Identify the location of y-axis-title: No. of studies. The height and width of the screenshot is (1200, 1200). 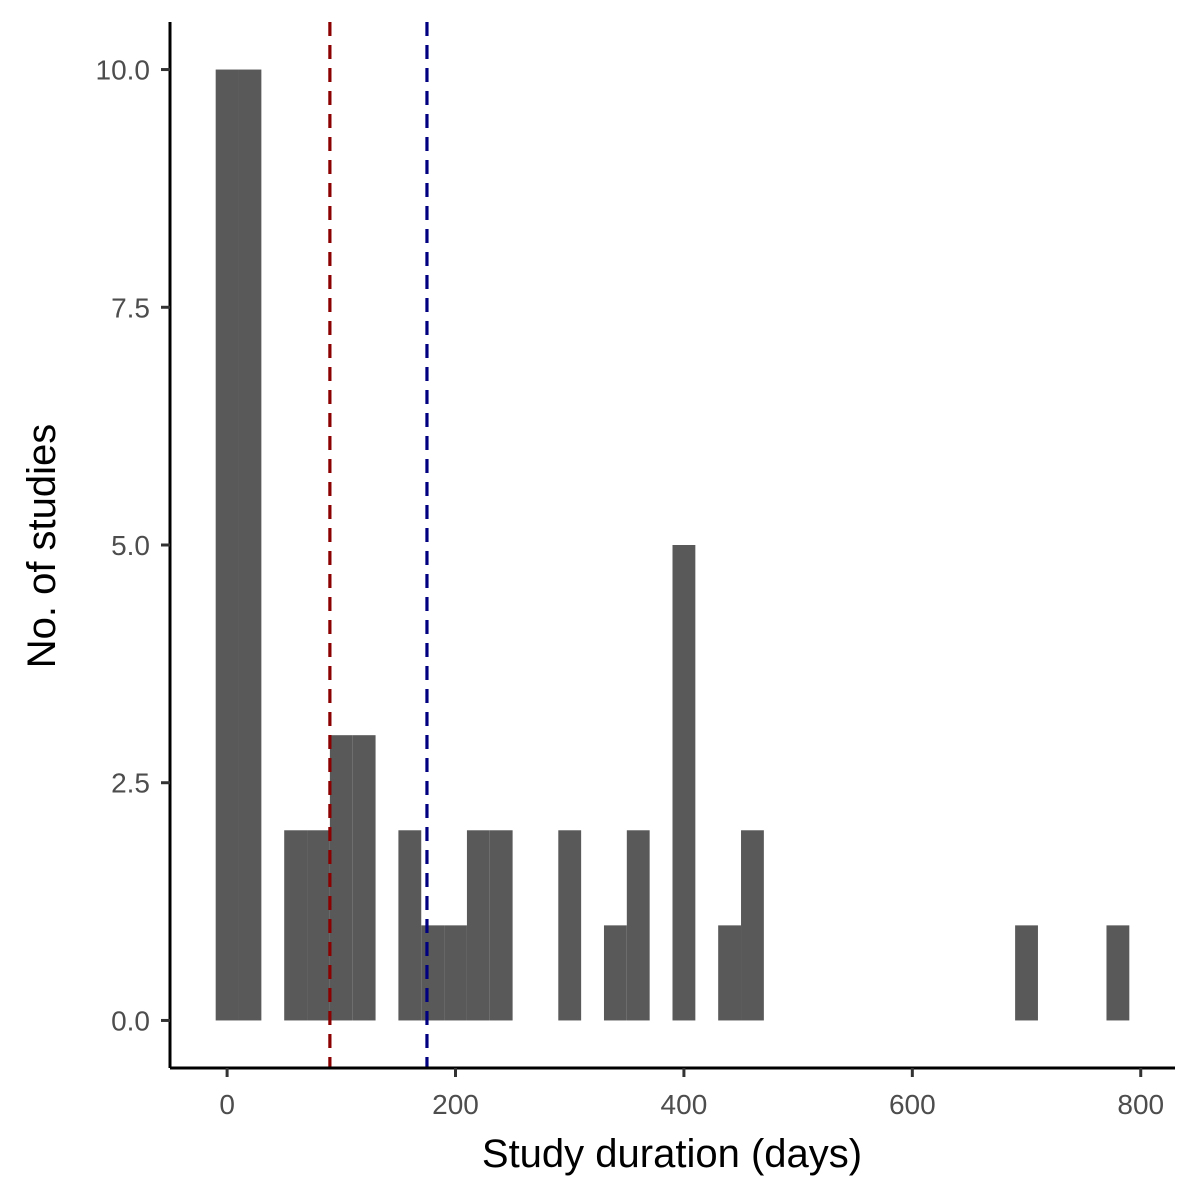
(42, 546).